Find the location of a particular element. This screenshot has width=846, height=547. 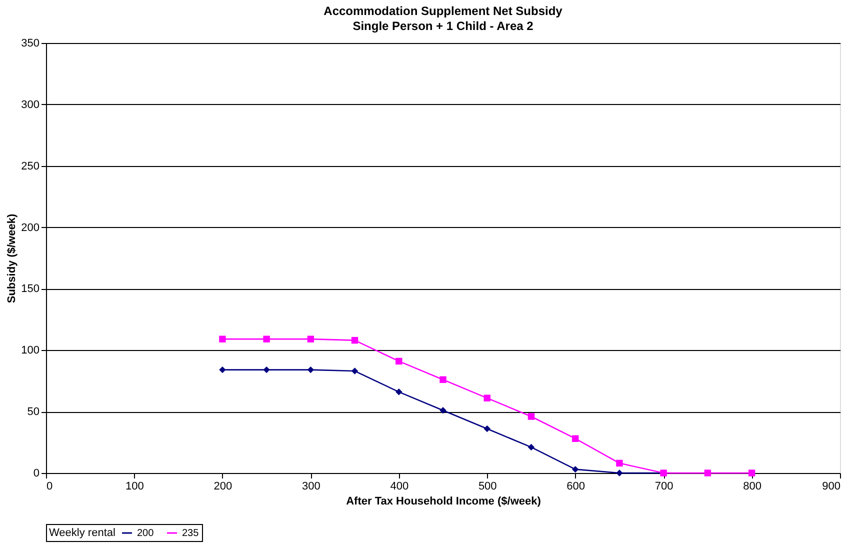

legend-label: 235 is located at coordinates (191, 533).